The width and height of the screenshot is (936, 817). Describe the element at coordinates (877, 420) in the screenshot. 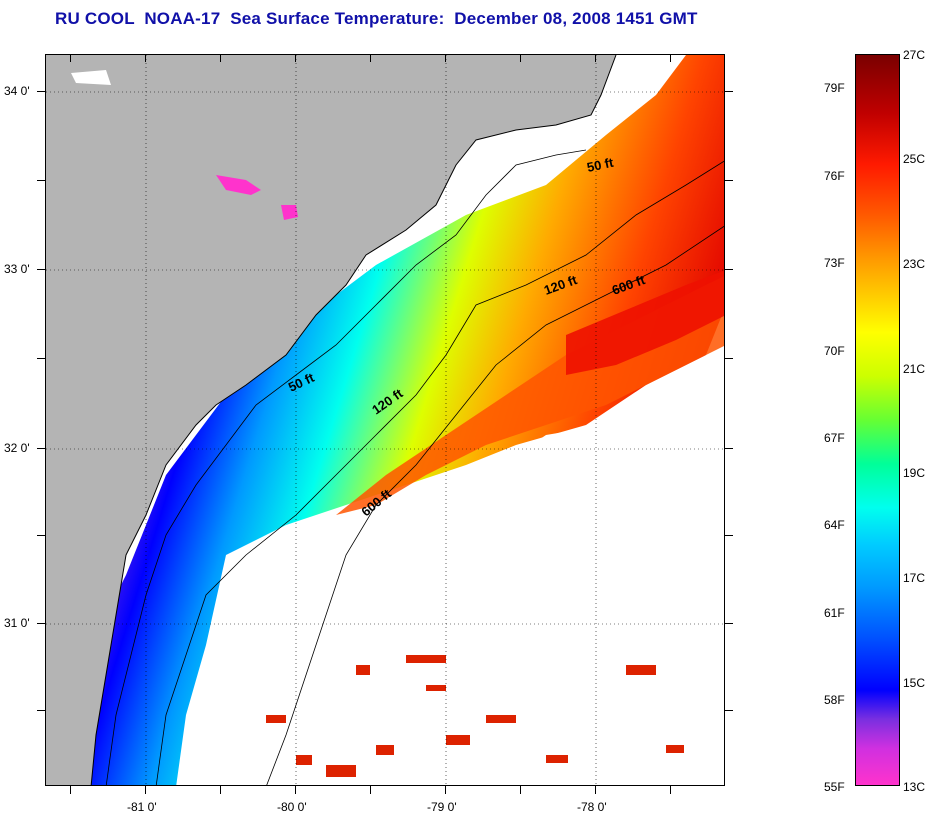

I see `temperature-colorbar` at that location.